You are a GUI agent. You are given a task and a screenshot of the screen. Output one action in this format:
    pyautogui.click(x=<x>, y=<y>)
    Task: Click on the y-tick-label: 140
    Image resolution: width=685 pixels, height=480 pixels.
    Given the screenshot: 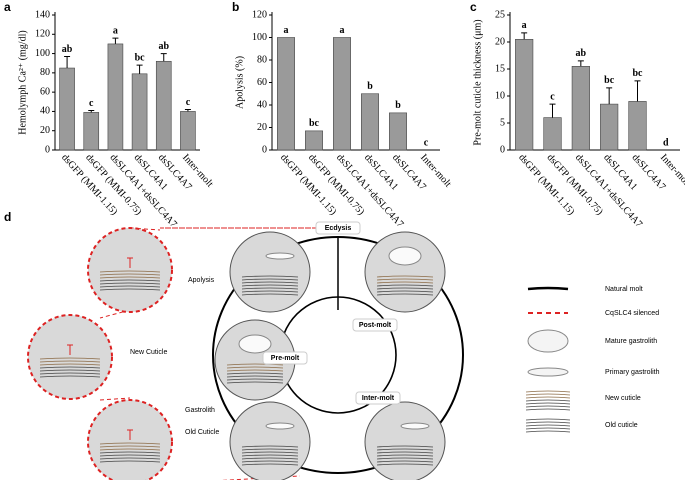 What is the action you would take?
    pyautogui.click(x=42, y=14)
    